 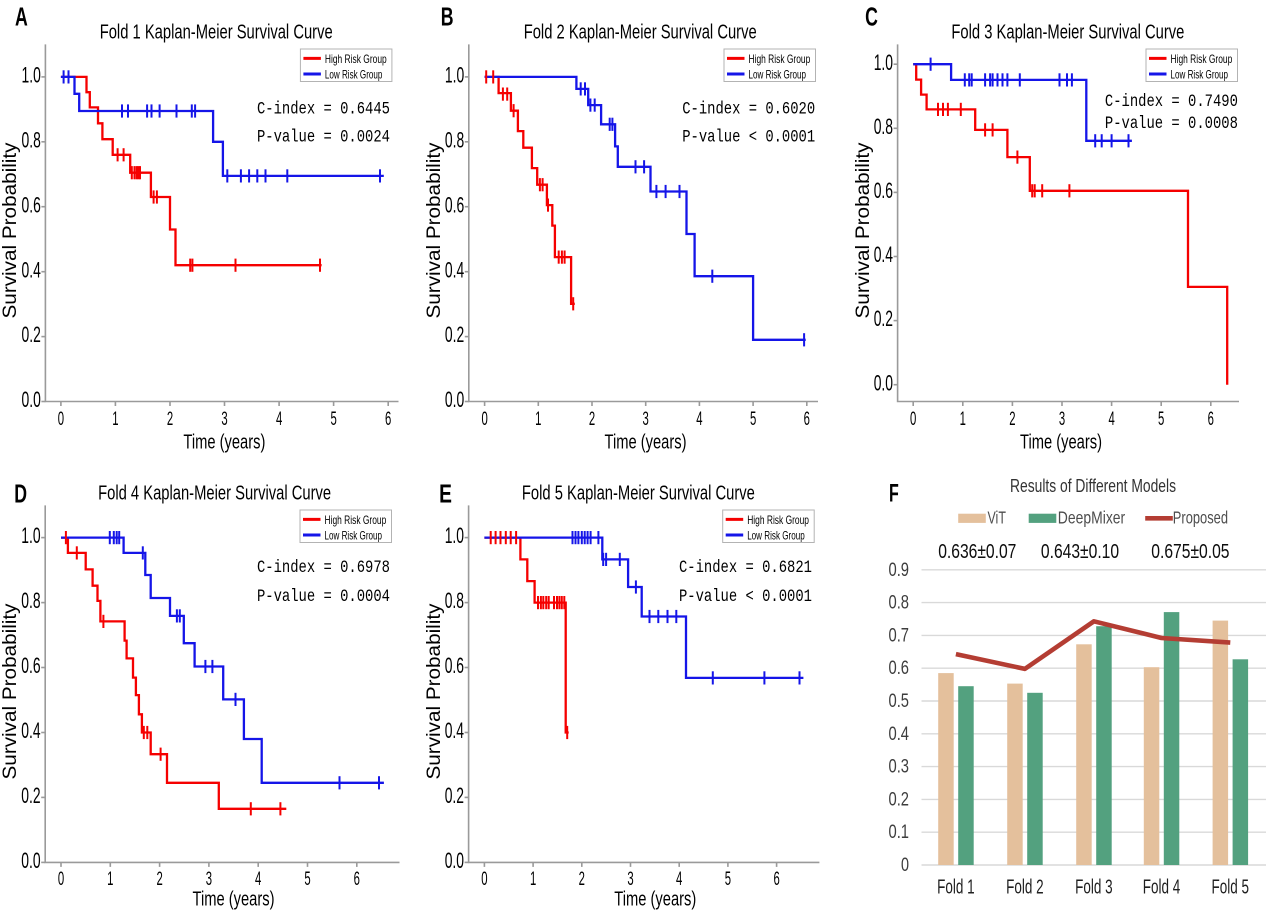 What do you see at coordinates (638, 492) in the screenshot?
I see `svg-text:Fold 5 Kaplan-Meier Survival C: Fold 5 Kaplan-Meier Survival Curve` at bounding box center [638, 492].